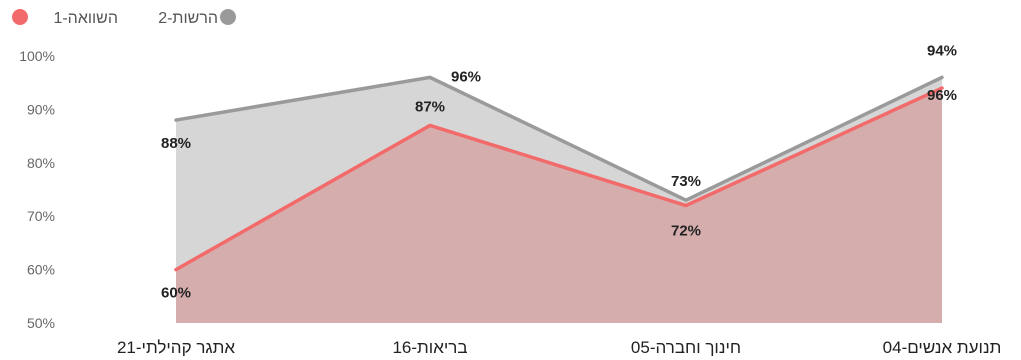  Describe the element at coordinates (429, 347) in the screenshot. I see `x-category-label: בריאות-16` at that location.